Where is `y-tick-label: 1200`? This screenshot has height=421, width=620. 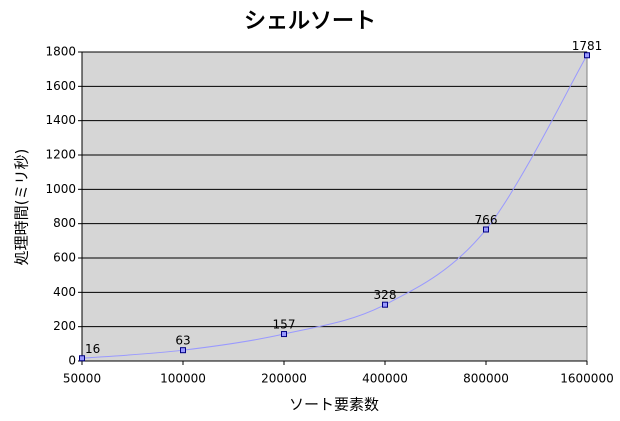
y-tick-label: 1200 is located at coordinates (60, 155).